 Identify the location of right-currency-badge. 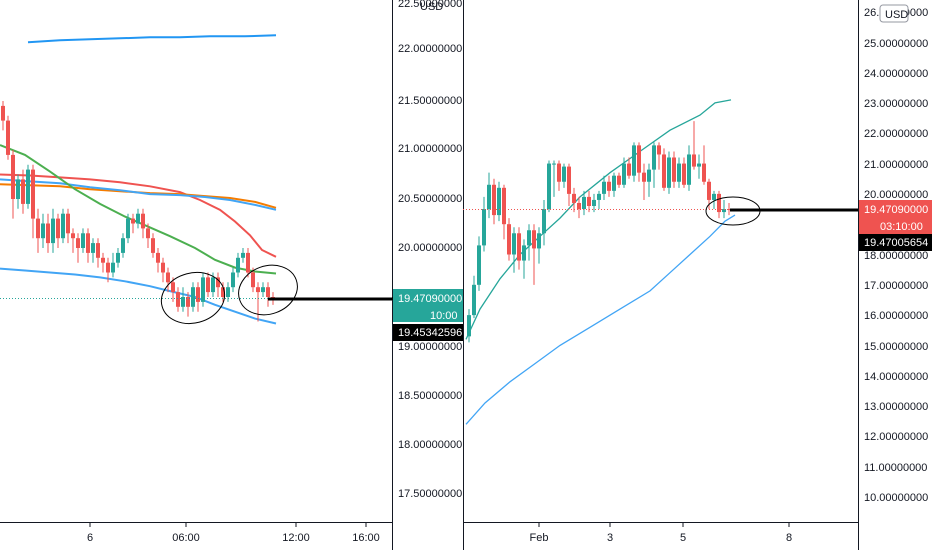
(894, 13).